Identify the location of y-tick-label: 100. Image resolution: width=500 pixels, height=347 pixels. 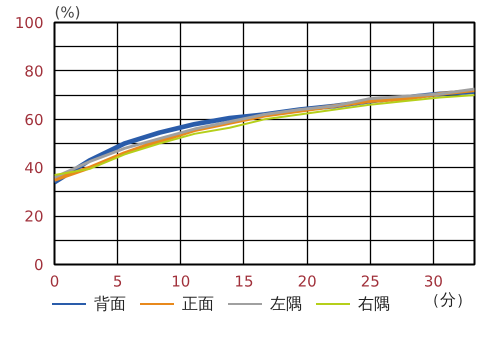
(29, 23).